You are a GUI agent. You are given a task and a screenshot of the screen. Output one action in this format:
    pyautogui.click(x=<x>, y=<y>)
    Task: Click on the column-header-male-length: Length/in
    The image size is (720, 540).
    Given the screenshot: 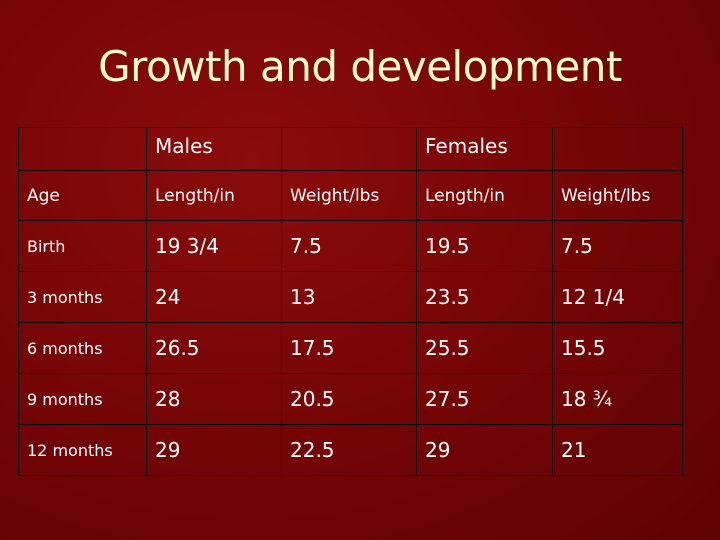 What is the action you would take?
    pyautogui.click(x=214, y=195)
    